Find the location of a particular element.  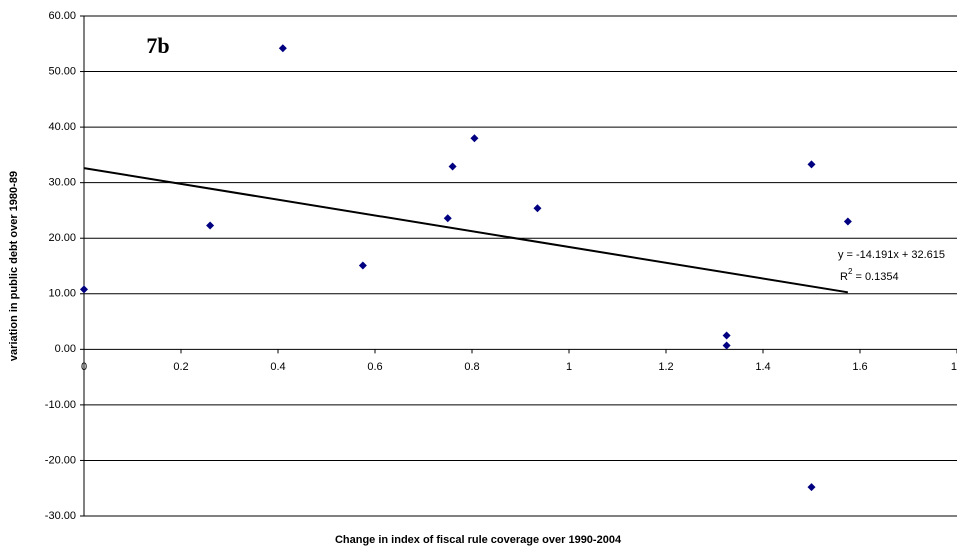

y-tick-label: 30.00 is located at coordinates (62, 183).